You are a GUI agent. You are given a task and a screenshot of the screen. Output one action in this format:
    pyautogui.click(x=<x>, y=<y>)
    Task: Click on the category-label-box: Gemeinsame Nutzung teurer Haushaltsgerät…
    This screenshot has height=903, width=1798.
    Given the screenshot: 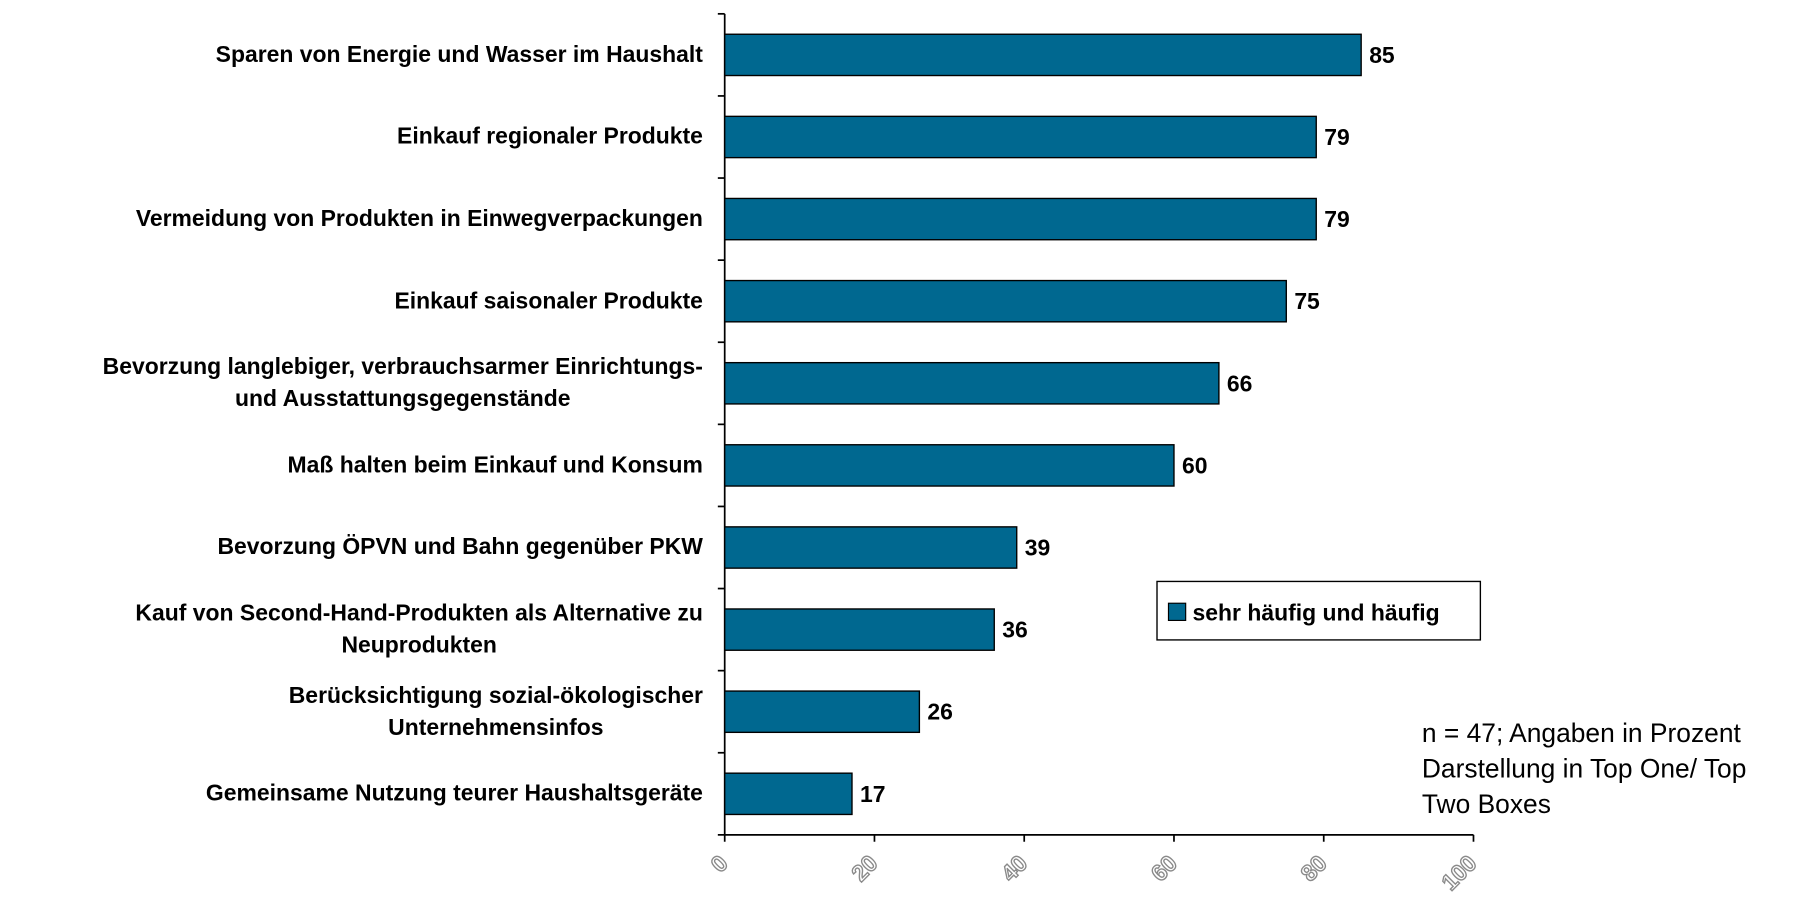 What is the action you would take?
    pyautogui.click(x=454, y=794)
    